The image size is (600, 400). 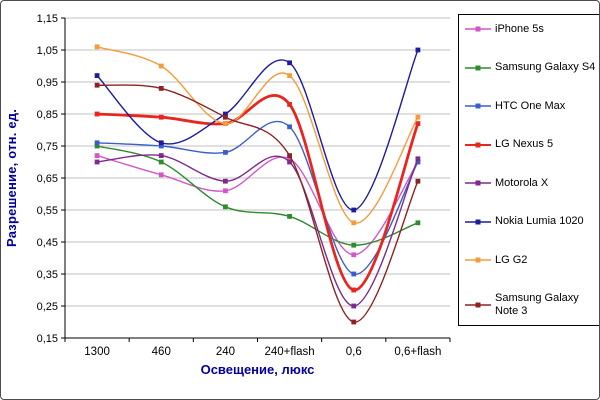 I want to click on legend-item-samsung-galaxy-s4: Samsung Galaxy S4, so click(x=531, y=67).